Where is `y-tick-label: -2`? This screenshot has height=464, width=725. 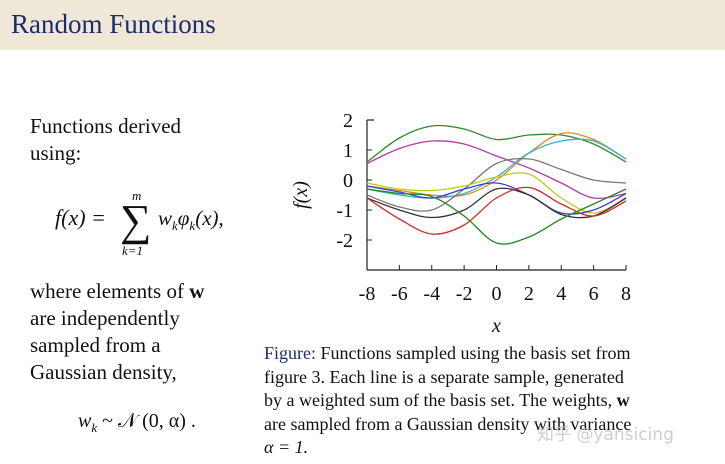
y-tick-label: -2 is located at coordinates (344, 241).